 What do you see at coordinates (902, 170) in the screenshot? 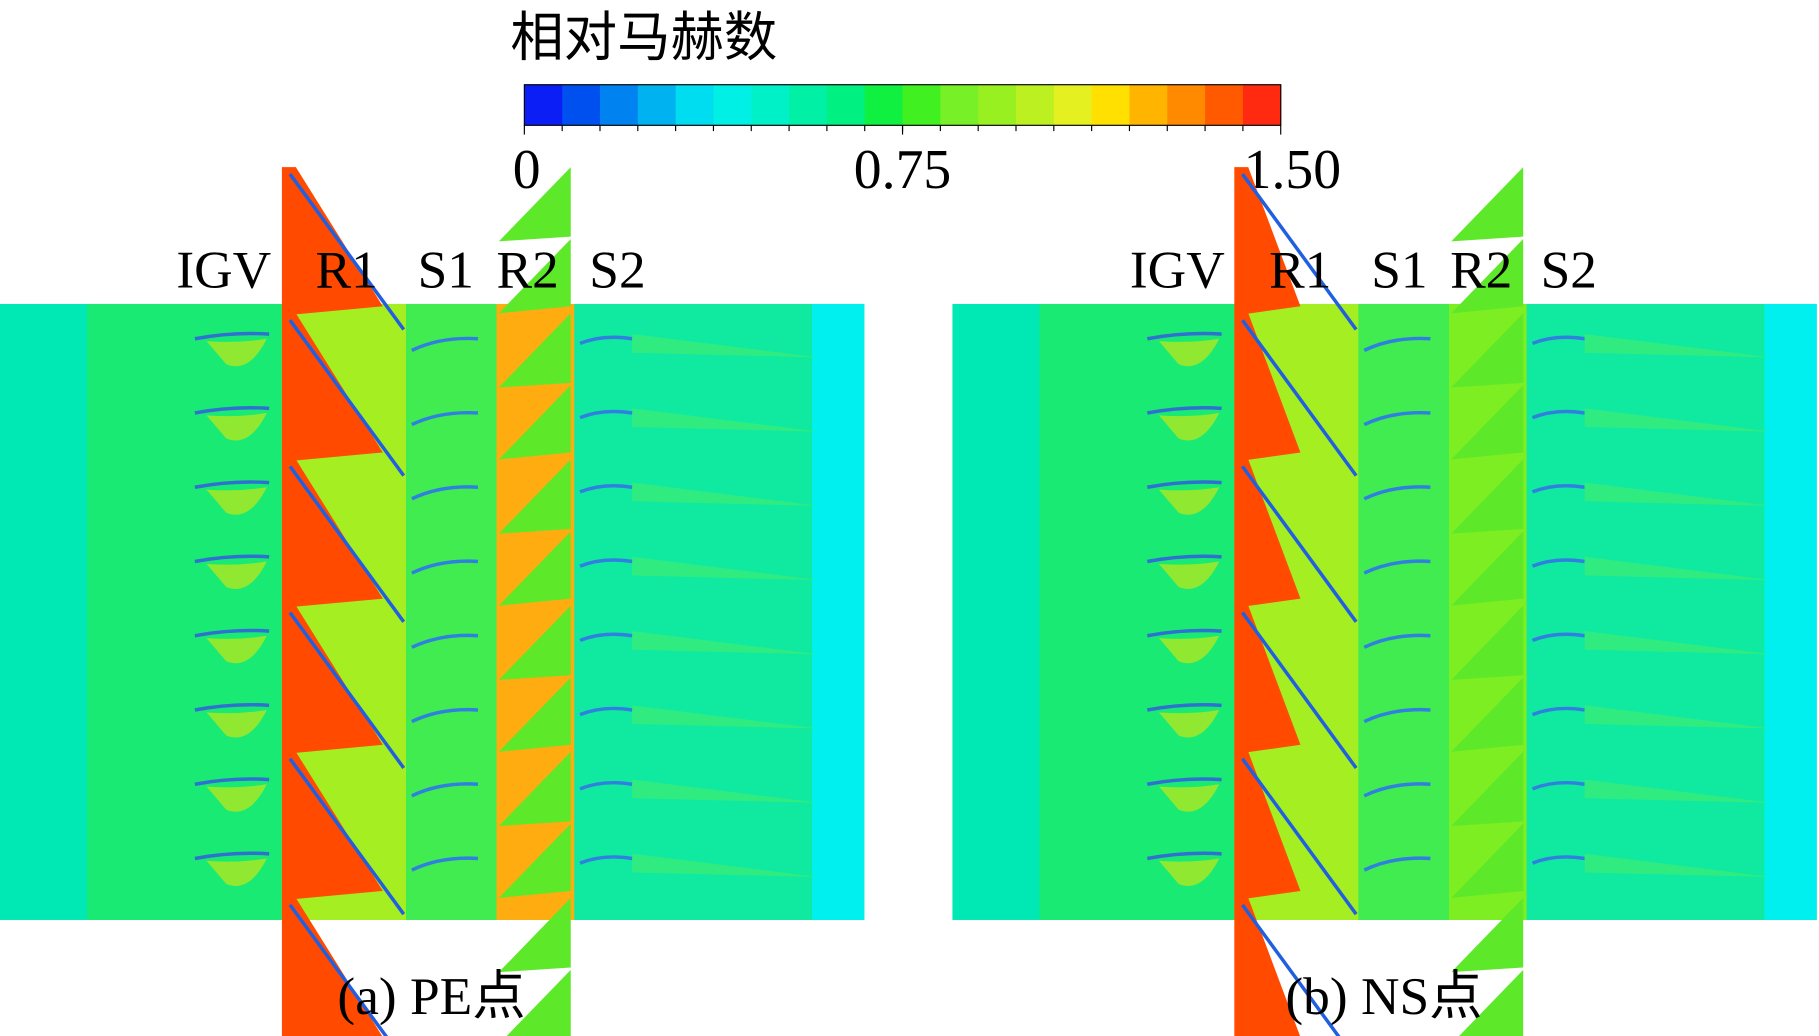
I see `colorbar-tick-label: 0.75` at bounding box center [902, 170].